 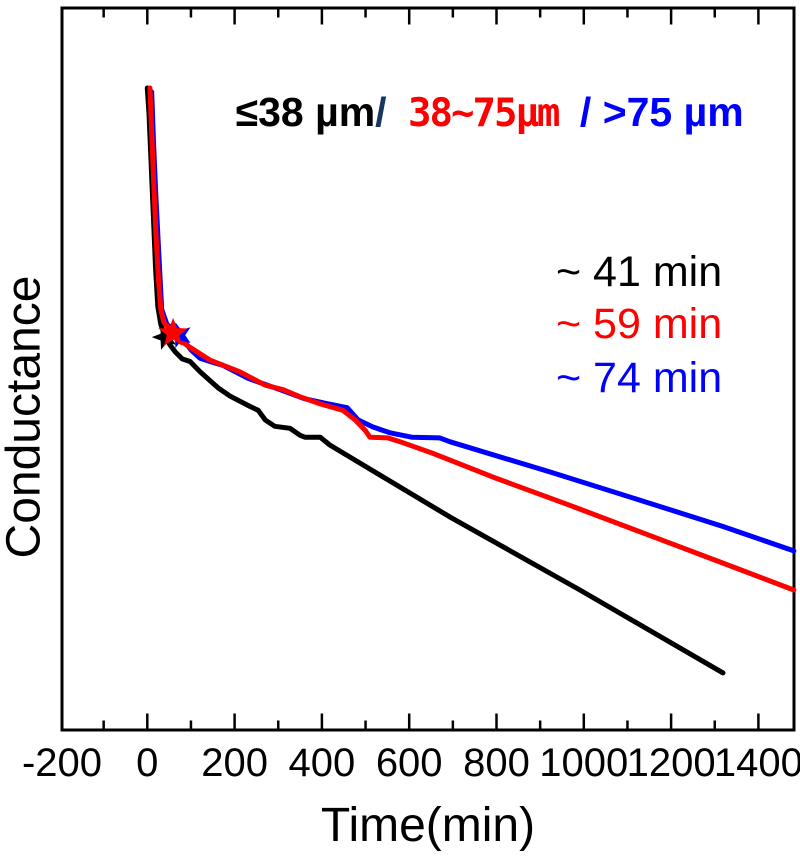 I want to click on chart-title: ≤38 µm/ 38~75µm / >75 µm, so click(x=467, y=112).